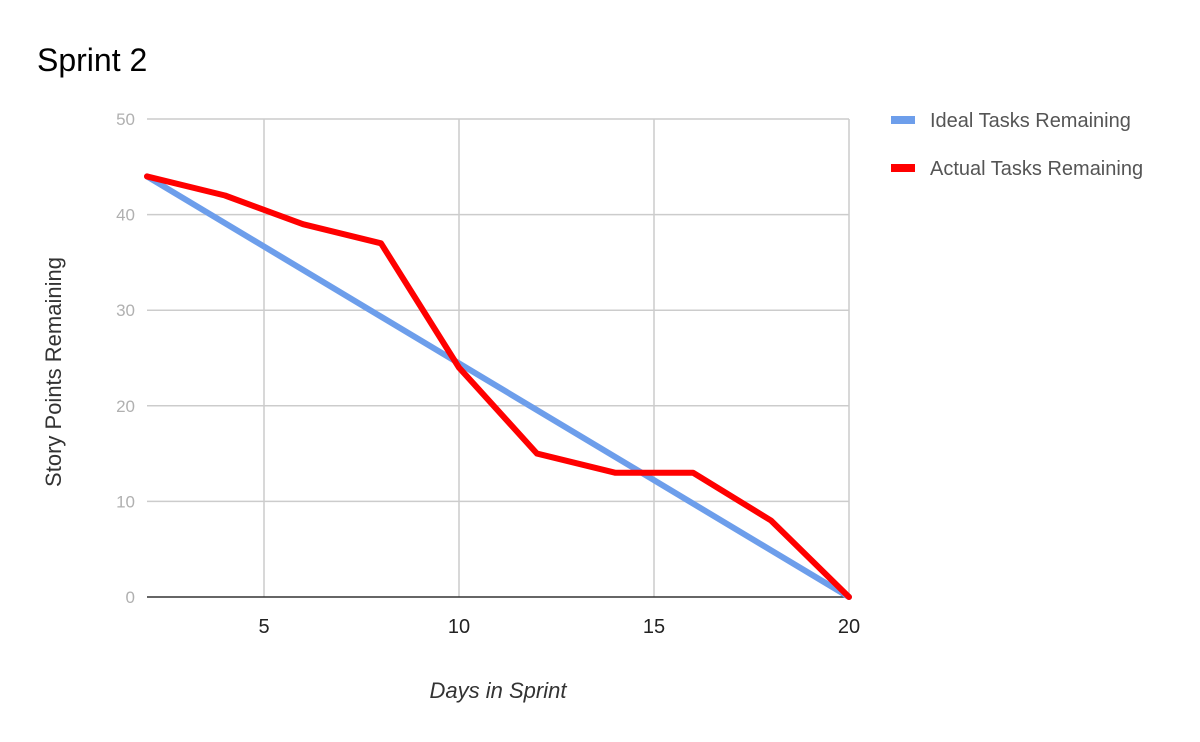 The width and height of the screenshot is (1200, 742). I want to click on x-axis-label: Days in Sprint, so click(499, 690).